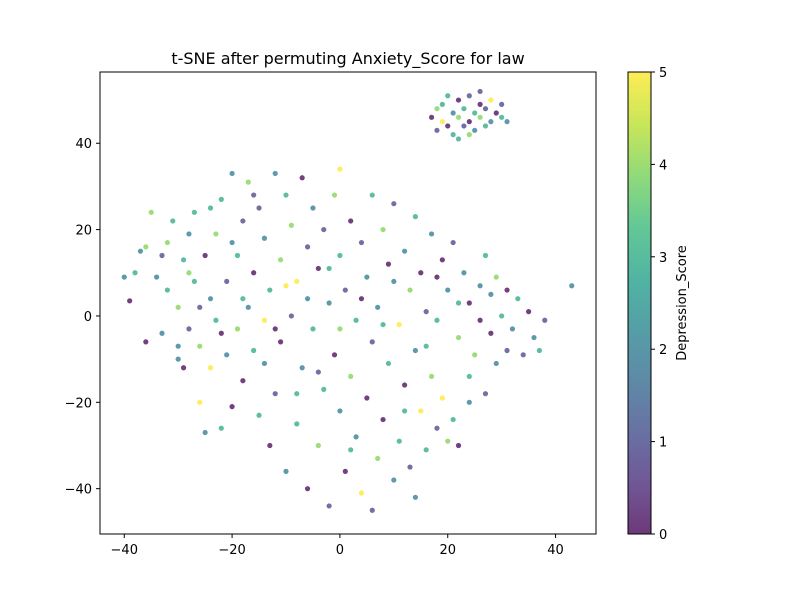 The height and width of the screenshot is (600, 800). I want to click on y-tick-label: −40, so click(78, 490).